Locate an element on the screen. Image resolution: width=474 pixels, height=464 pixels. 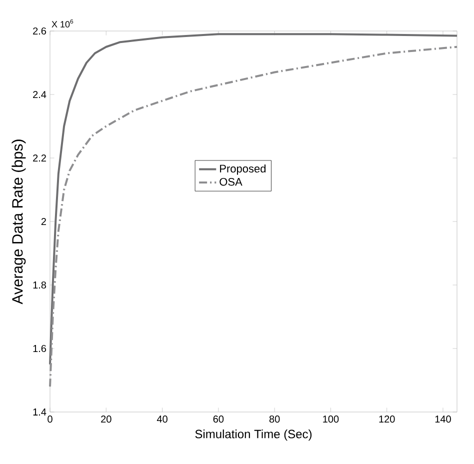
legend-label: Proposed is located at coordinates (243, 169).